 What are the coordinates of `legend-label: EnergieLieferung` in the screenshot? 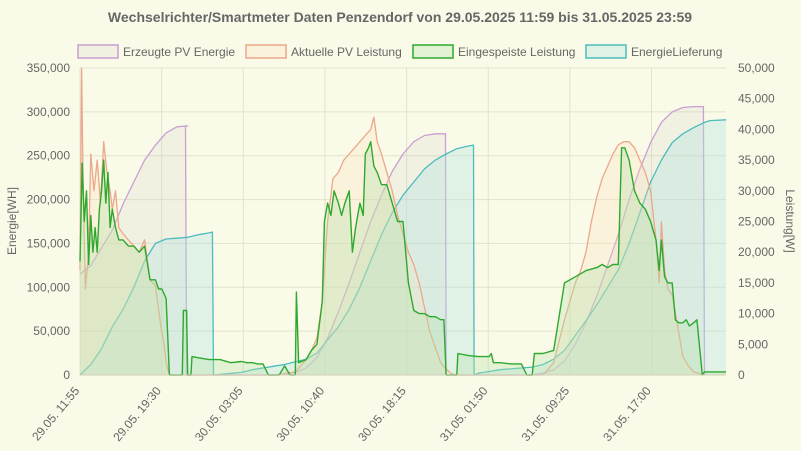 It's located at (676, 52).